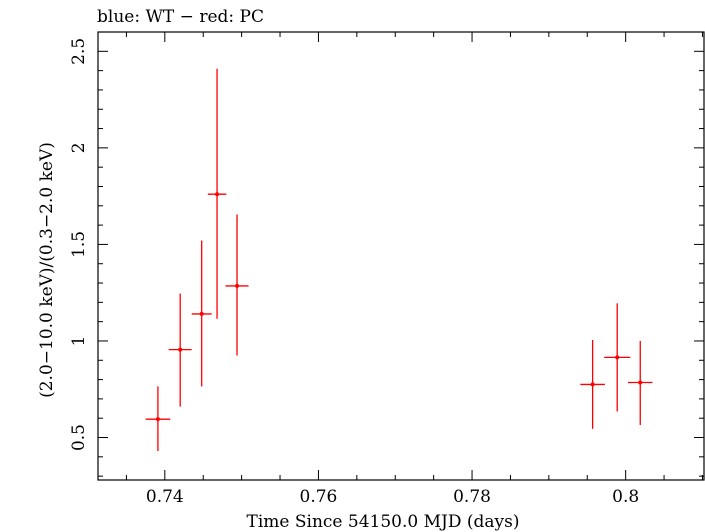 This screenshot has width=705, height=532. What do you see at coordinates (625, 497) in the screenshot?
I see `x-tick-label: 0.8` at bounding box center [625, 497].